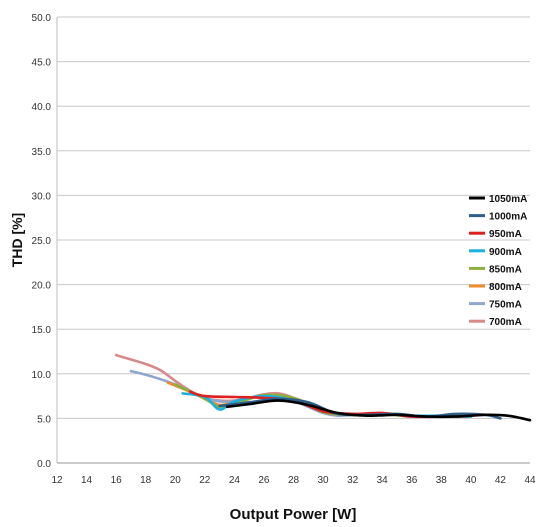  What do you see at coordinates (42, 107) in the screenshot?
I see `y-tick-label: 40.0` at bounding box center [42, 107].